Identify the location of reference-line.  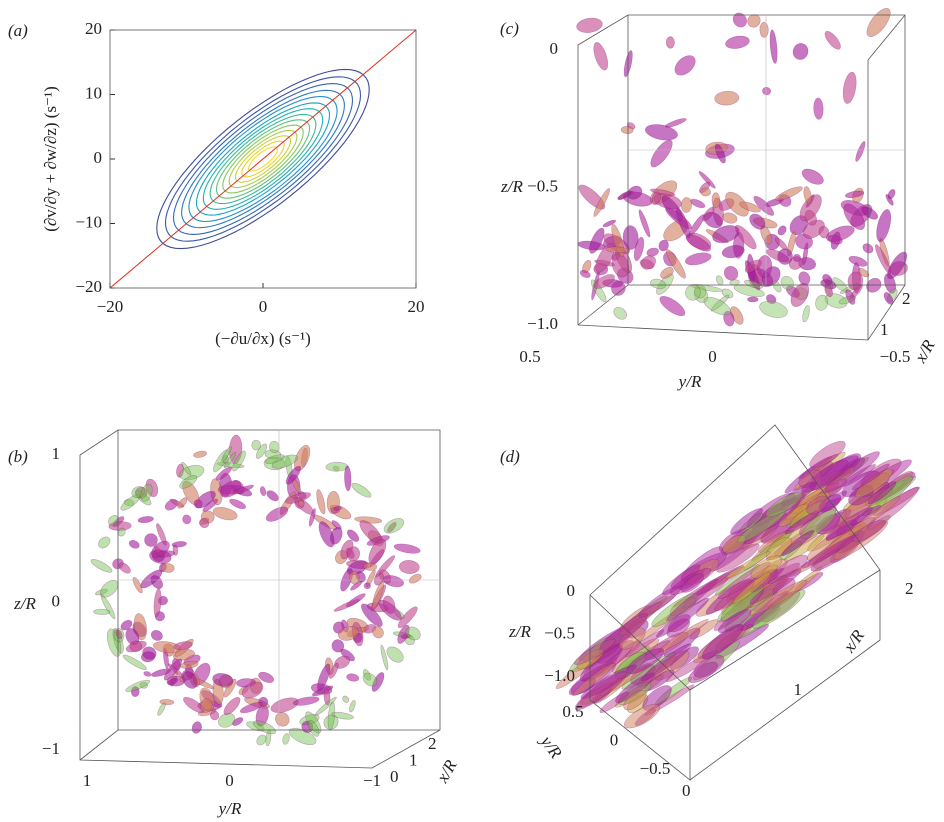
(263, 159).